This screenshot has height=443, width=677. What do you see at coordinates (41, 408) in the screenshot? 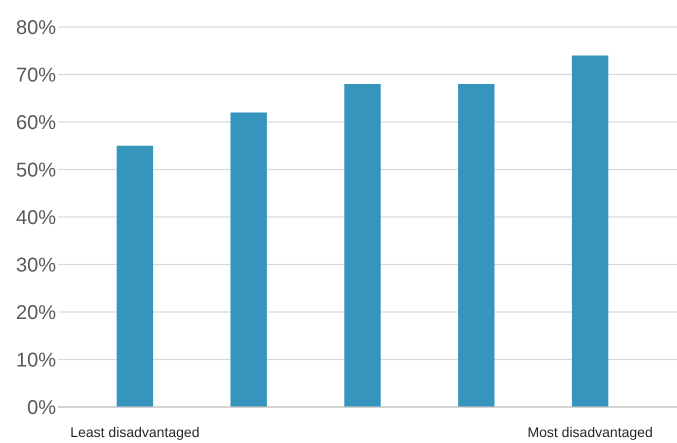
I see `y-tick-label: 0%` at bounding box center [41, 408].